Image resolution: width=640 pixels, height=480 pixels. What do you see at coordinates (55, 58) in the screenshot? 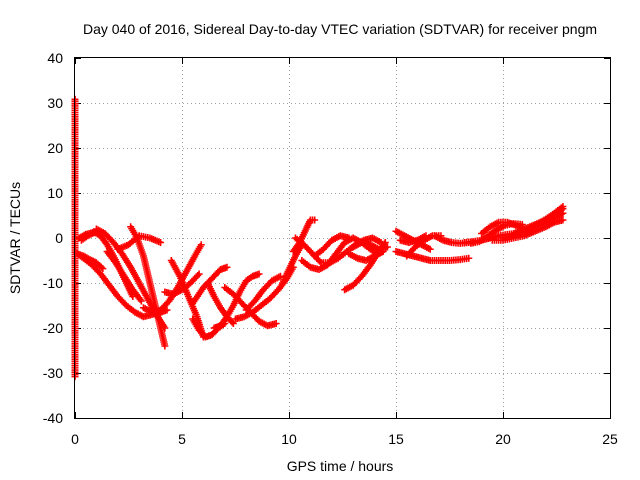
I see `y-tick-label: 40` at bounding box center [55, 58].